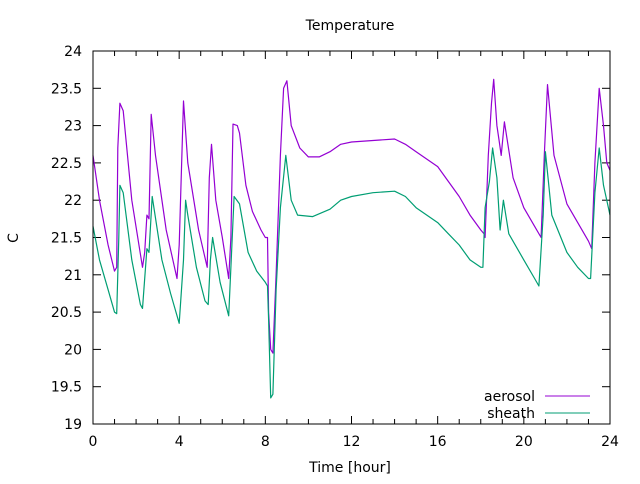  Describe the element at coordinates (66, 388) in the screenshot. I see `y-tick-label: 19.5` at that location.